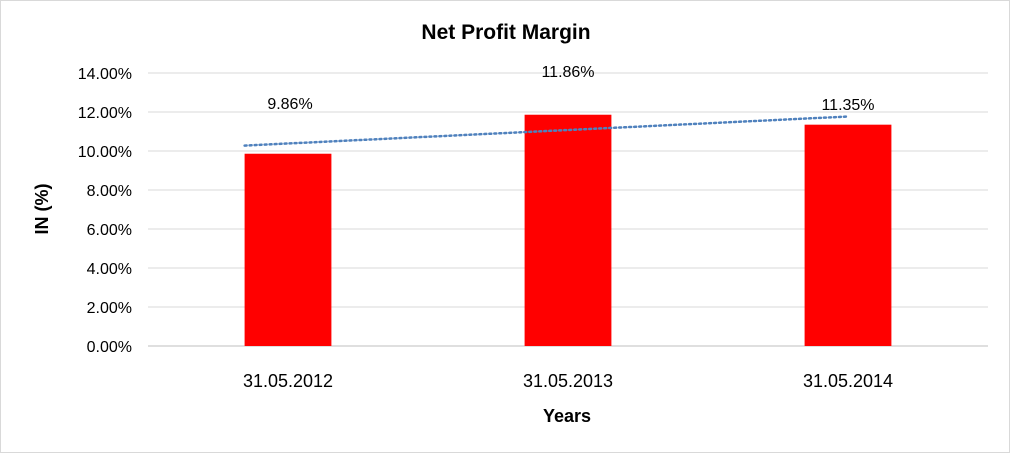 The image size is (1010, 457). What do you see at coordinates (505, 32) in the screenshot?
I see `chart-title: Net Profit Margin` at bounding box center [505, 32].